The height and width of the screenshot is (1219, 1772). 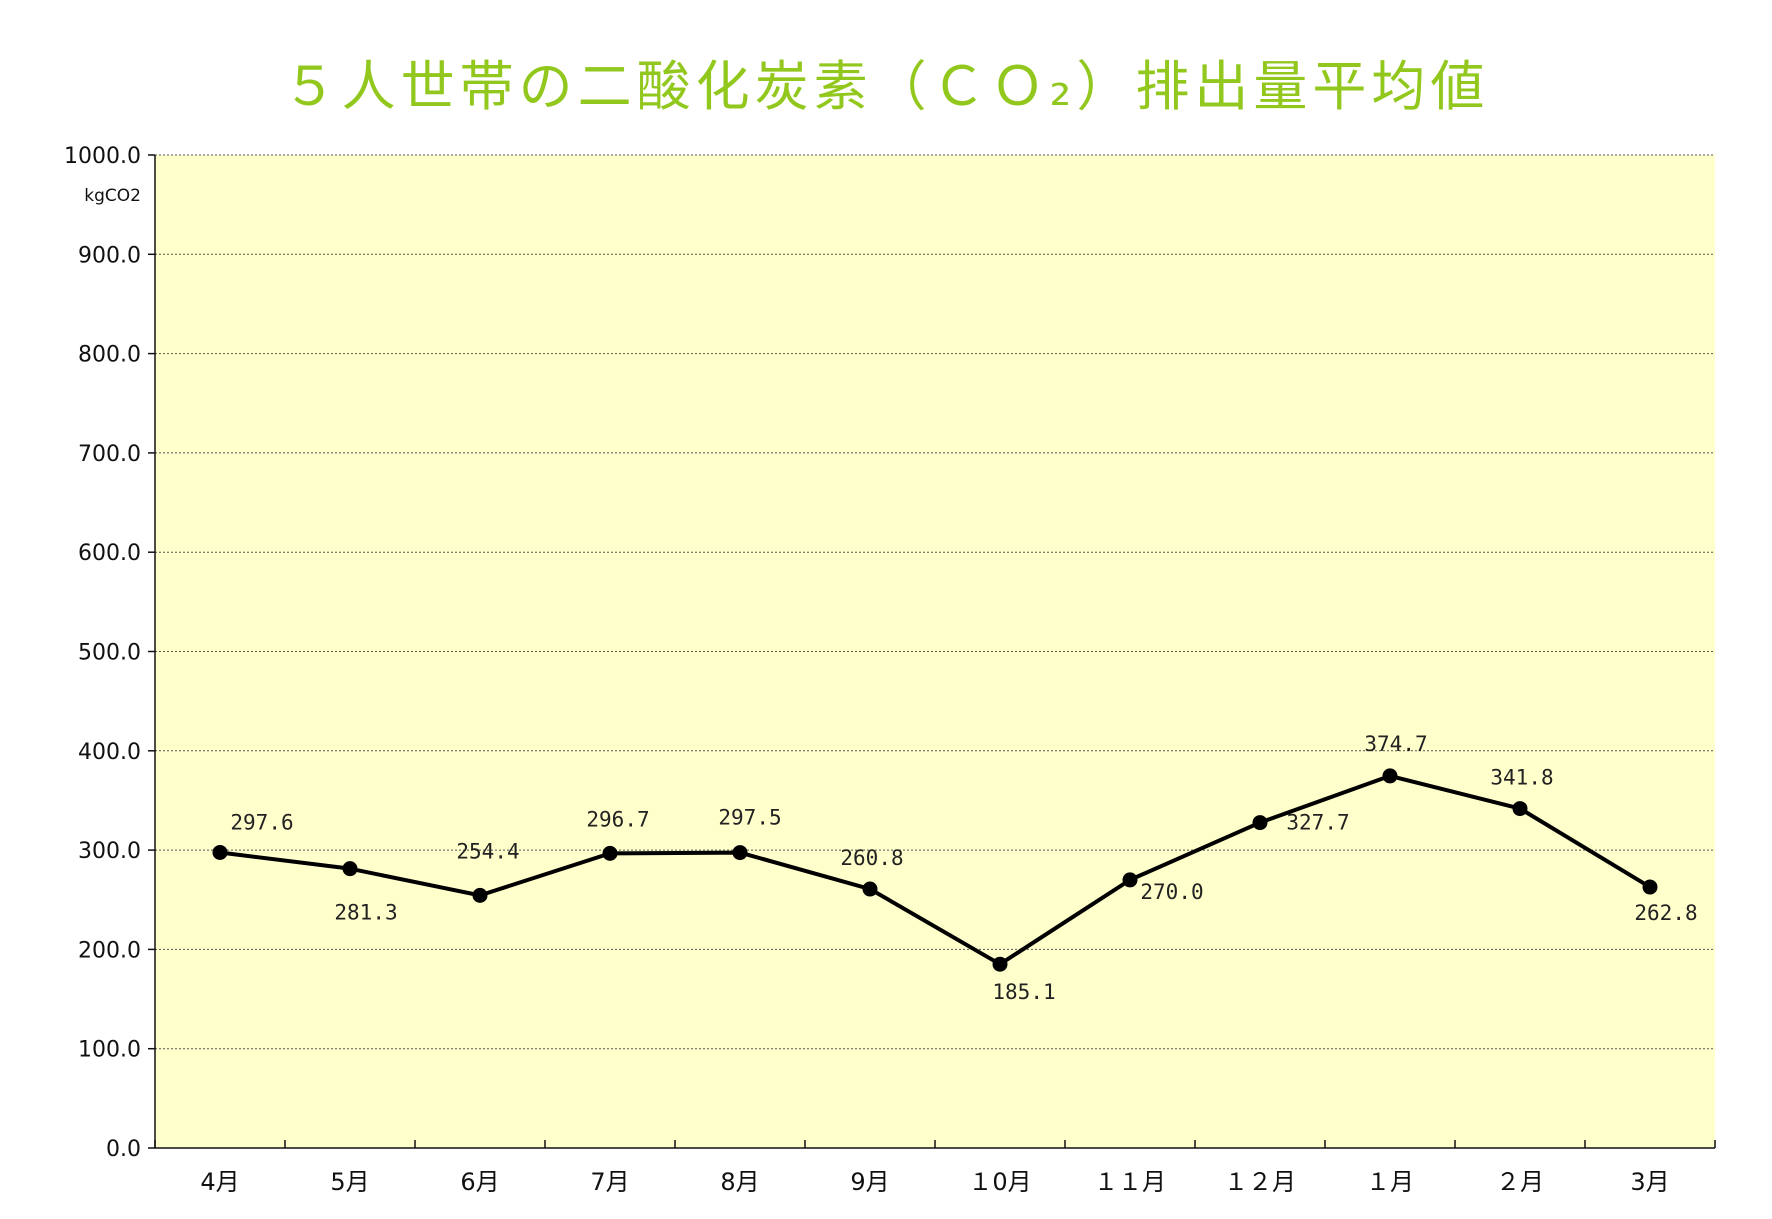 I want to click on y-tick-label: 400.0, so click(x=109, y=752).